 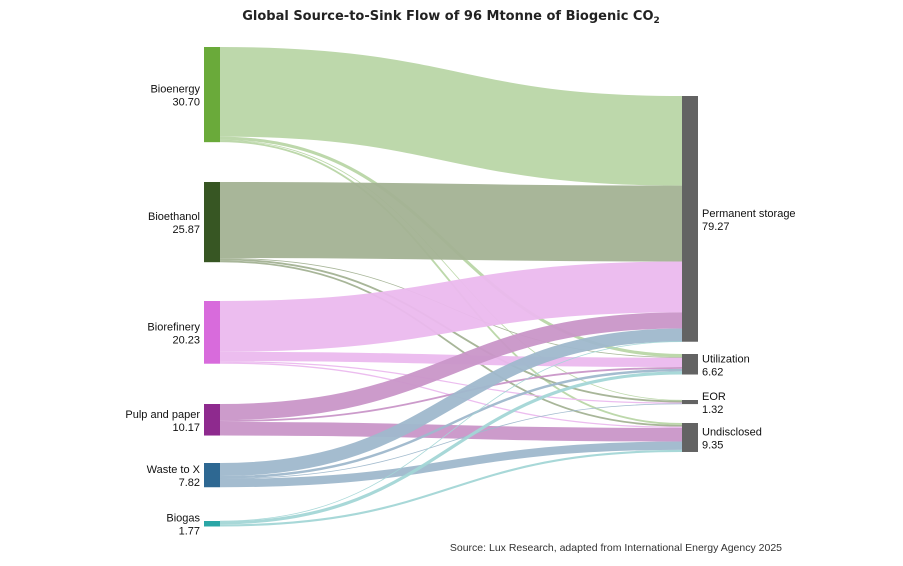 What do you see at coordinates (451, 116) in the screenshot?
I see `flow-bioenergy-to-permanent-storage` at bounding box center [451, 116].